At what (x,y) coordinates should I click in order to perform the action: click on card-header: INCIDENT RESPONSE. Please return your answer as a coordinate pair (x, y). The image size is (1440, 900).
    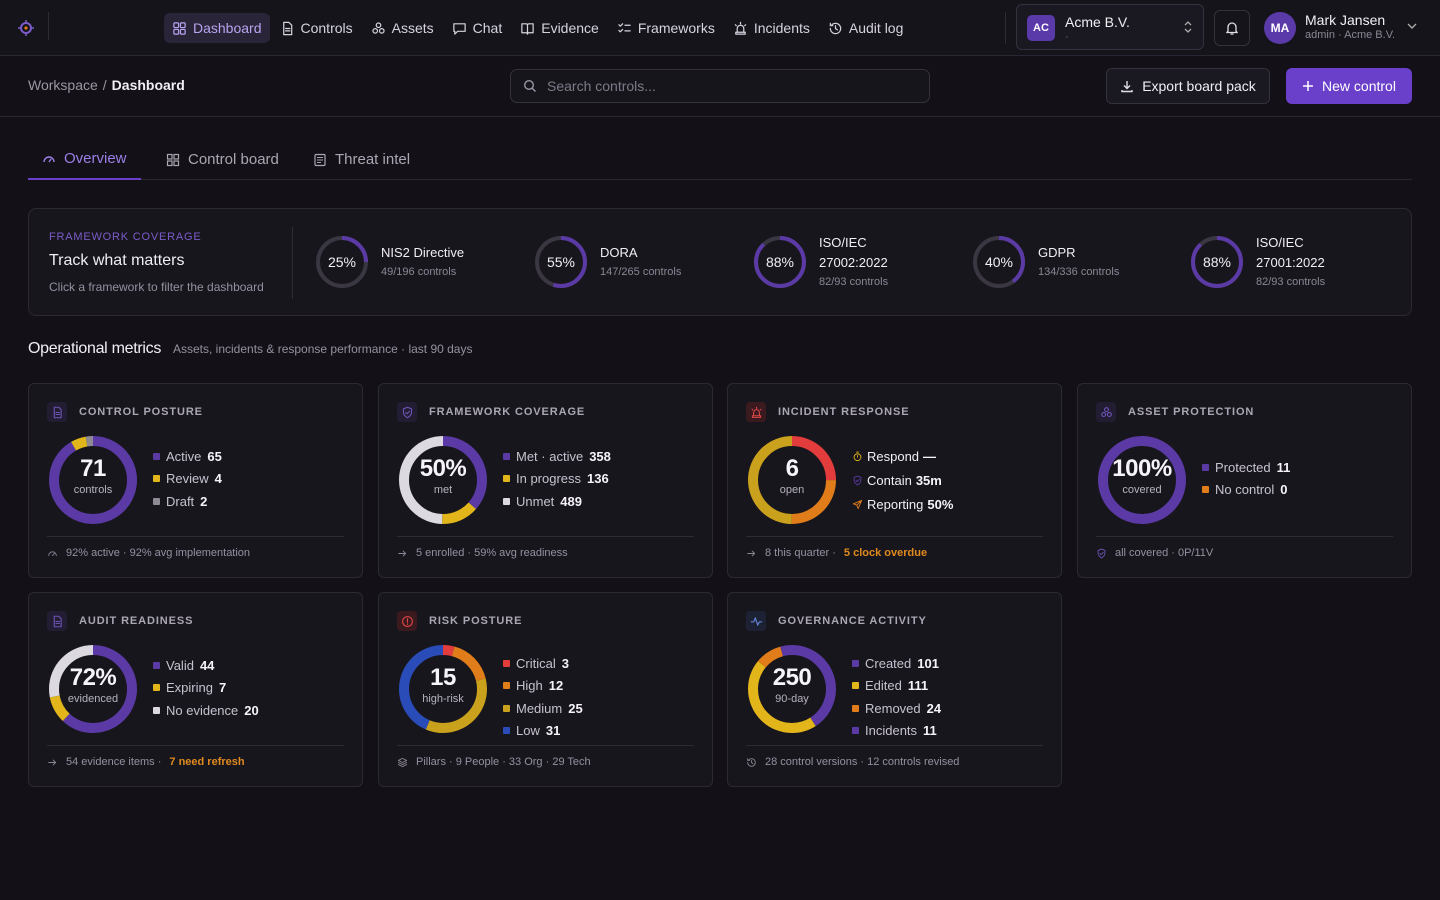
    Looking at the image, I should click on (827, 412).